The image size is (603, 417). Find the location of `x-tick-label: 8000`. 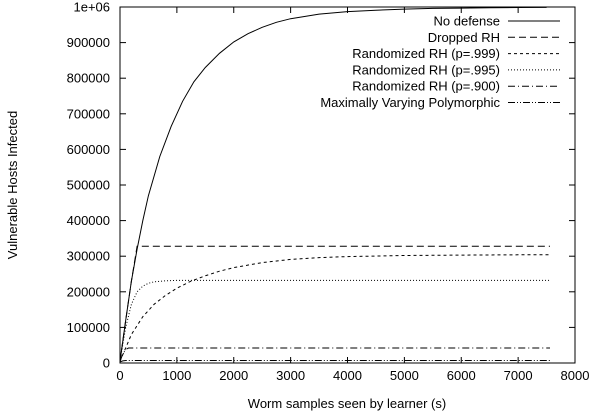

x-tick-label: 8000 is located at coordinates (575, 375).